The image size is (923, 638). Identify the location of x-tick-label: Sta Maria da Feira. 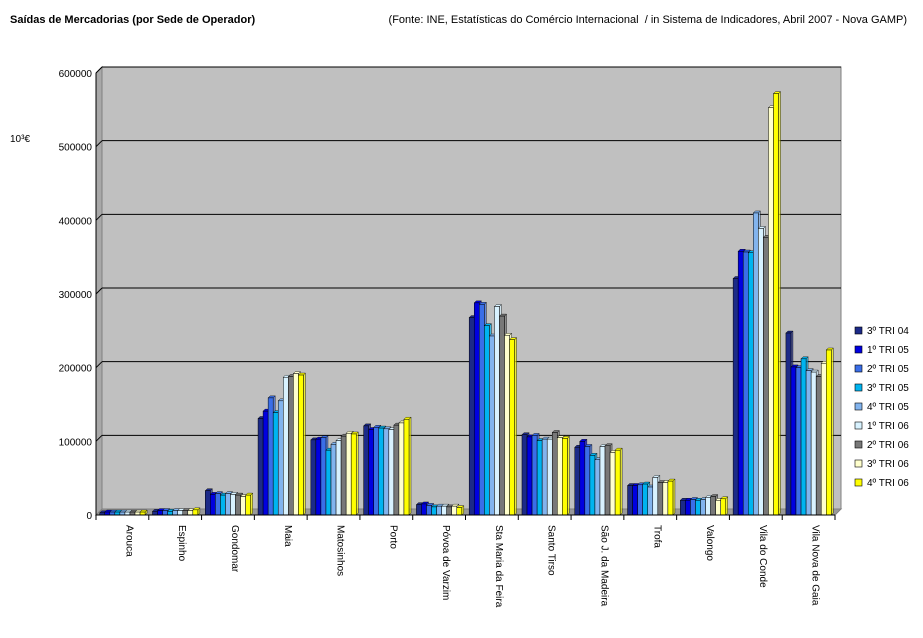
(498, 566).